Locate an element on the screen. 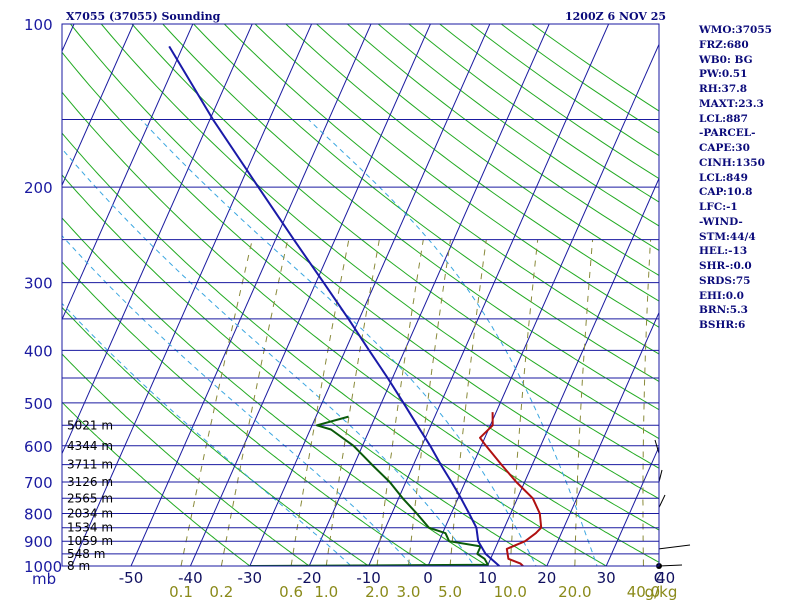 The width and height of the screenshot is (800, 600). pressure-tick-label: 900 is located at coordinates (38, 542).